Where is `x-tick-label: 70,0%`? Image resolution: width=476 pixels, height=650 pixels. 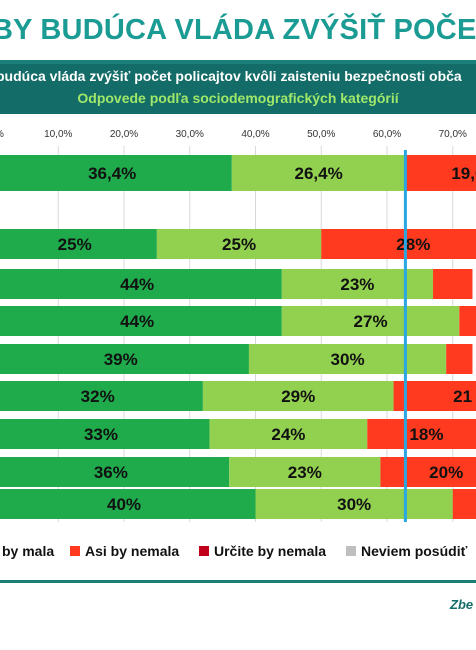
x-tick-label: 70,0% is located at coordinates (453, 134).